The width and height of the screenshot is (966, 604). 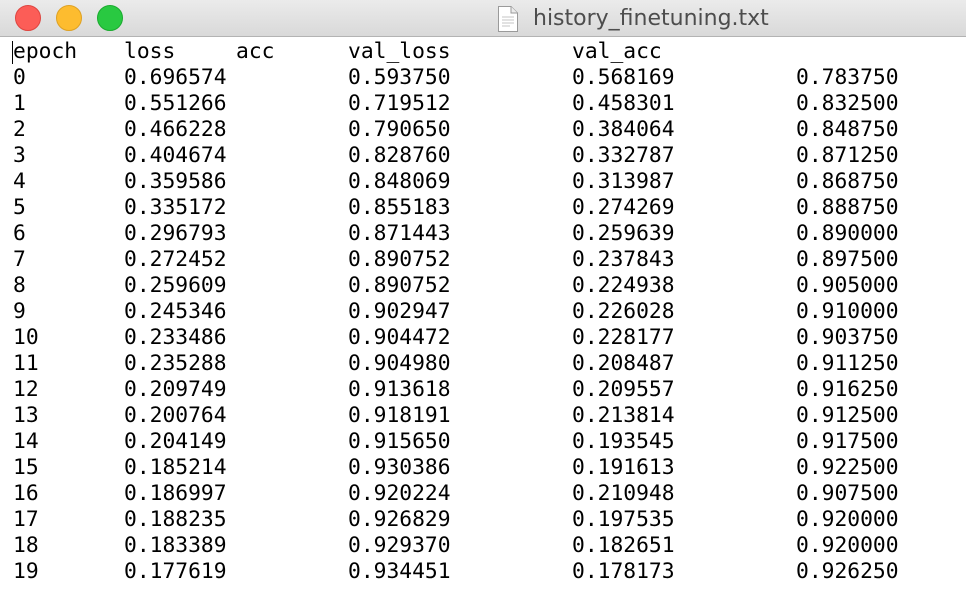 I want to click on table-row: 8 0.259609 0.890752 0.224938 0.905000, so click(x=489, y=286).